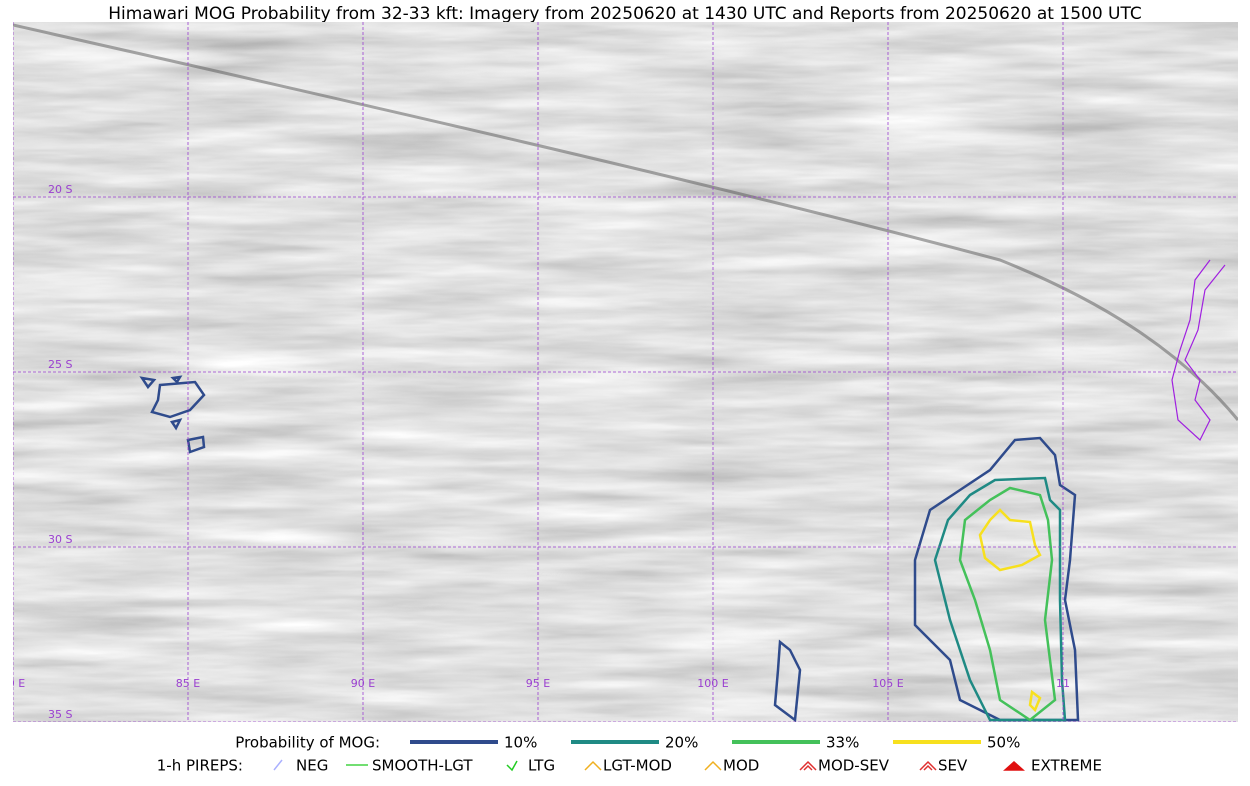  What do you see at coordinates (637, 766) in the screenshot?
I see `legend-label: LGT-MOD` at bounding box center [637, 766].